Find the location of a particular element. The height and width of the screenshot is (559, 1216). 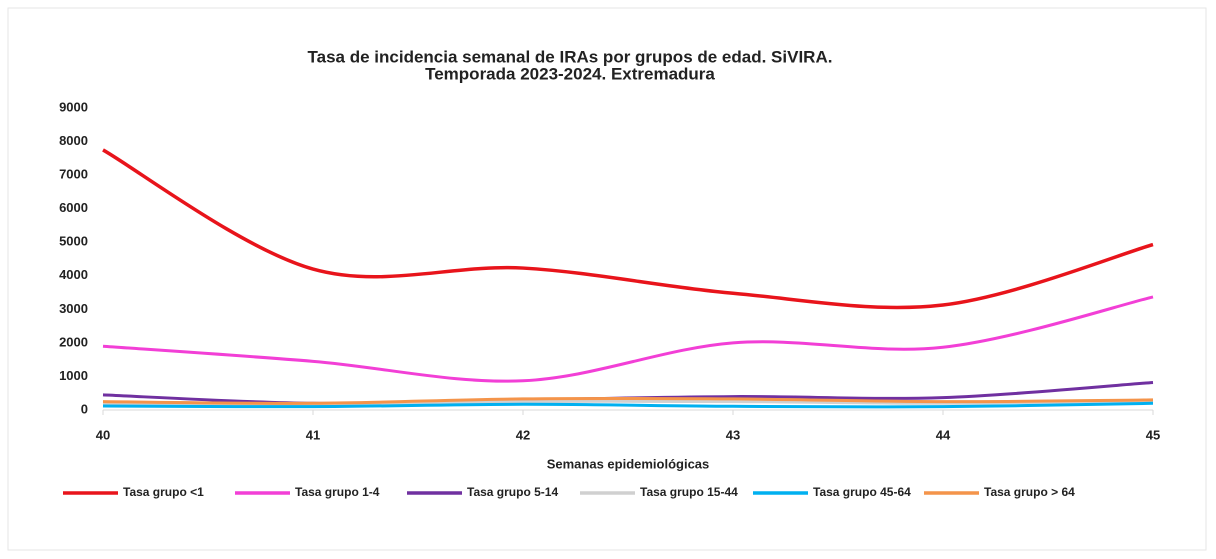

y-tick-label: 1000 is located at coordinates (73, 375).